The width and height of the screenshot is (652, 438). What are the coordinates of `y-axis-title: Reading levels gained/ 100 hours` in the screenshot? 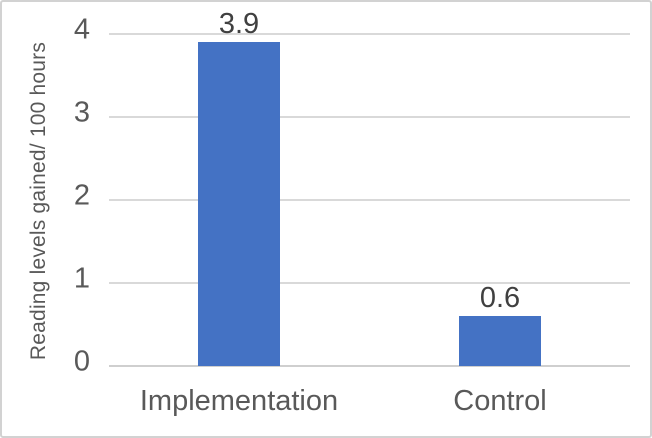 It's located at (38, 201).